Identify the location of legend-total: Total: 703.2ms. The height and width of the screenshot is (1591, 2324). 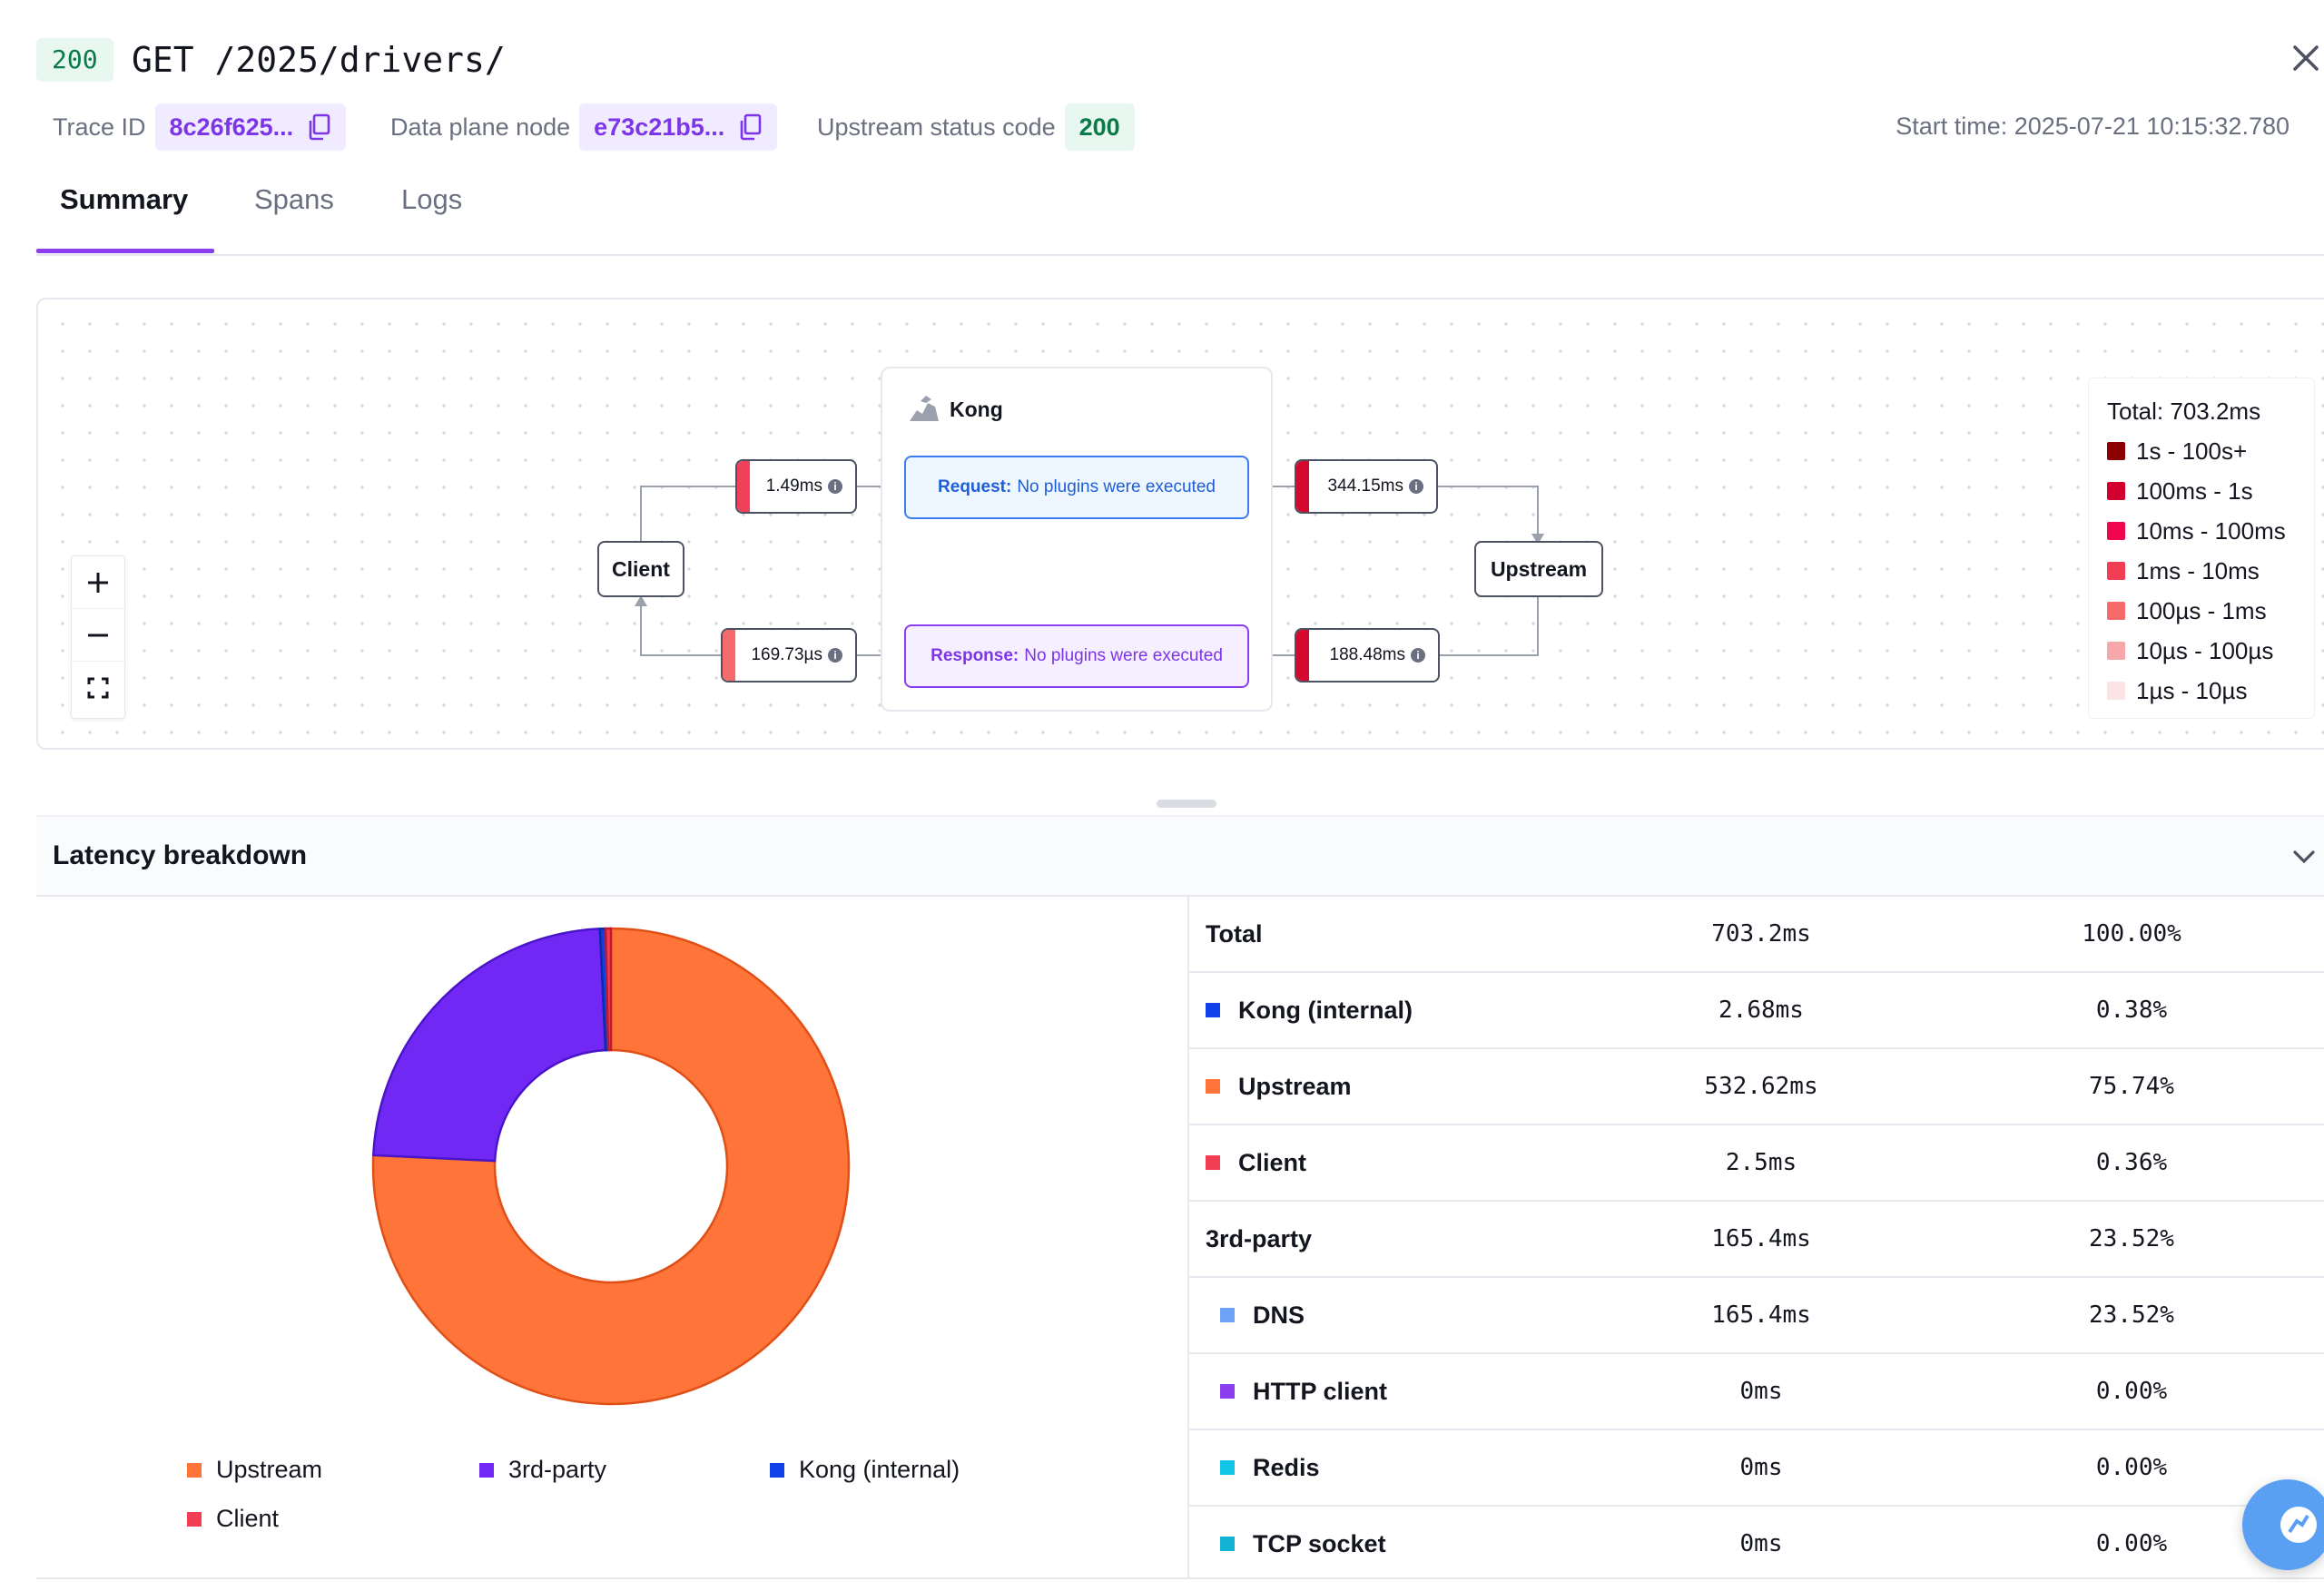
(2184, 411).